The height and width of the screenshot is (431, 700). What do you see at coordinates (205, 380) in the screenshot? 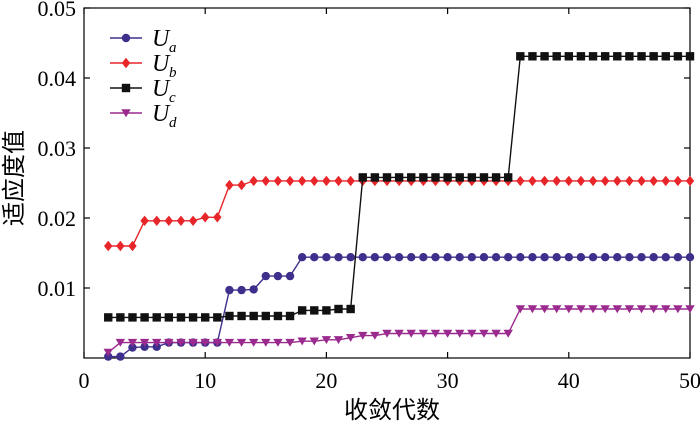
I see `x-tick-label: 10` at bounding box center [205, 380].